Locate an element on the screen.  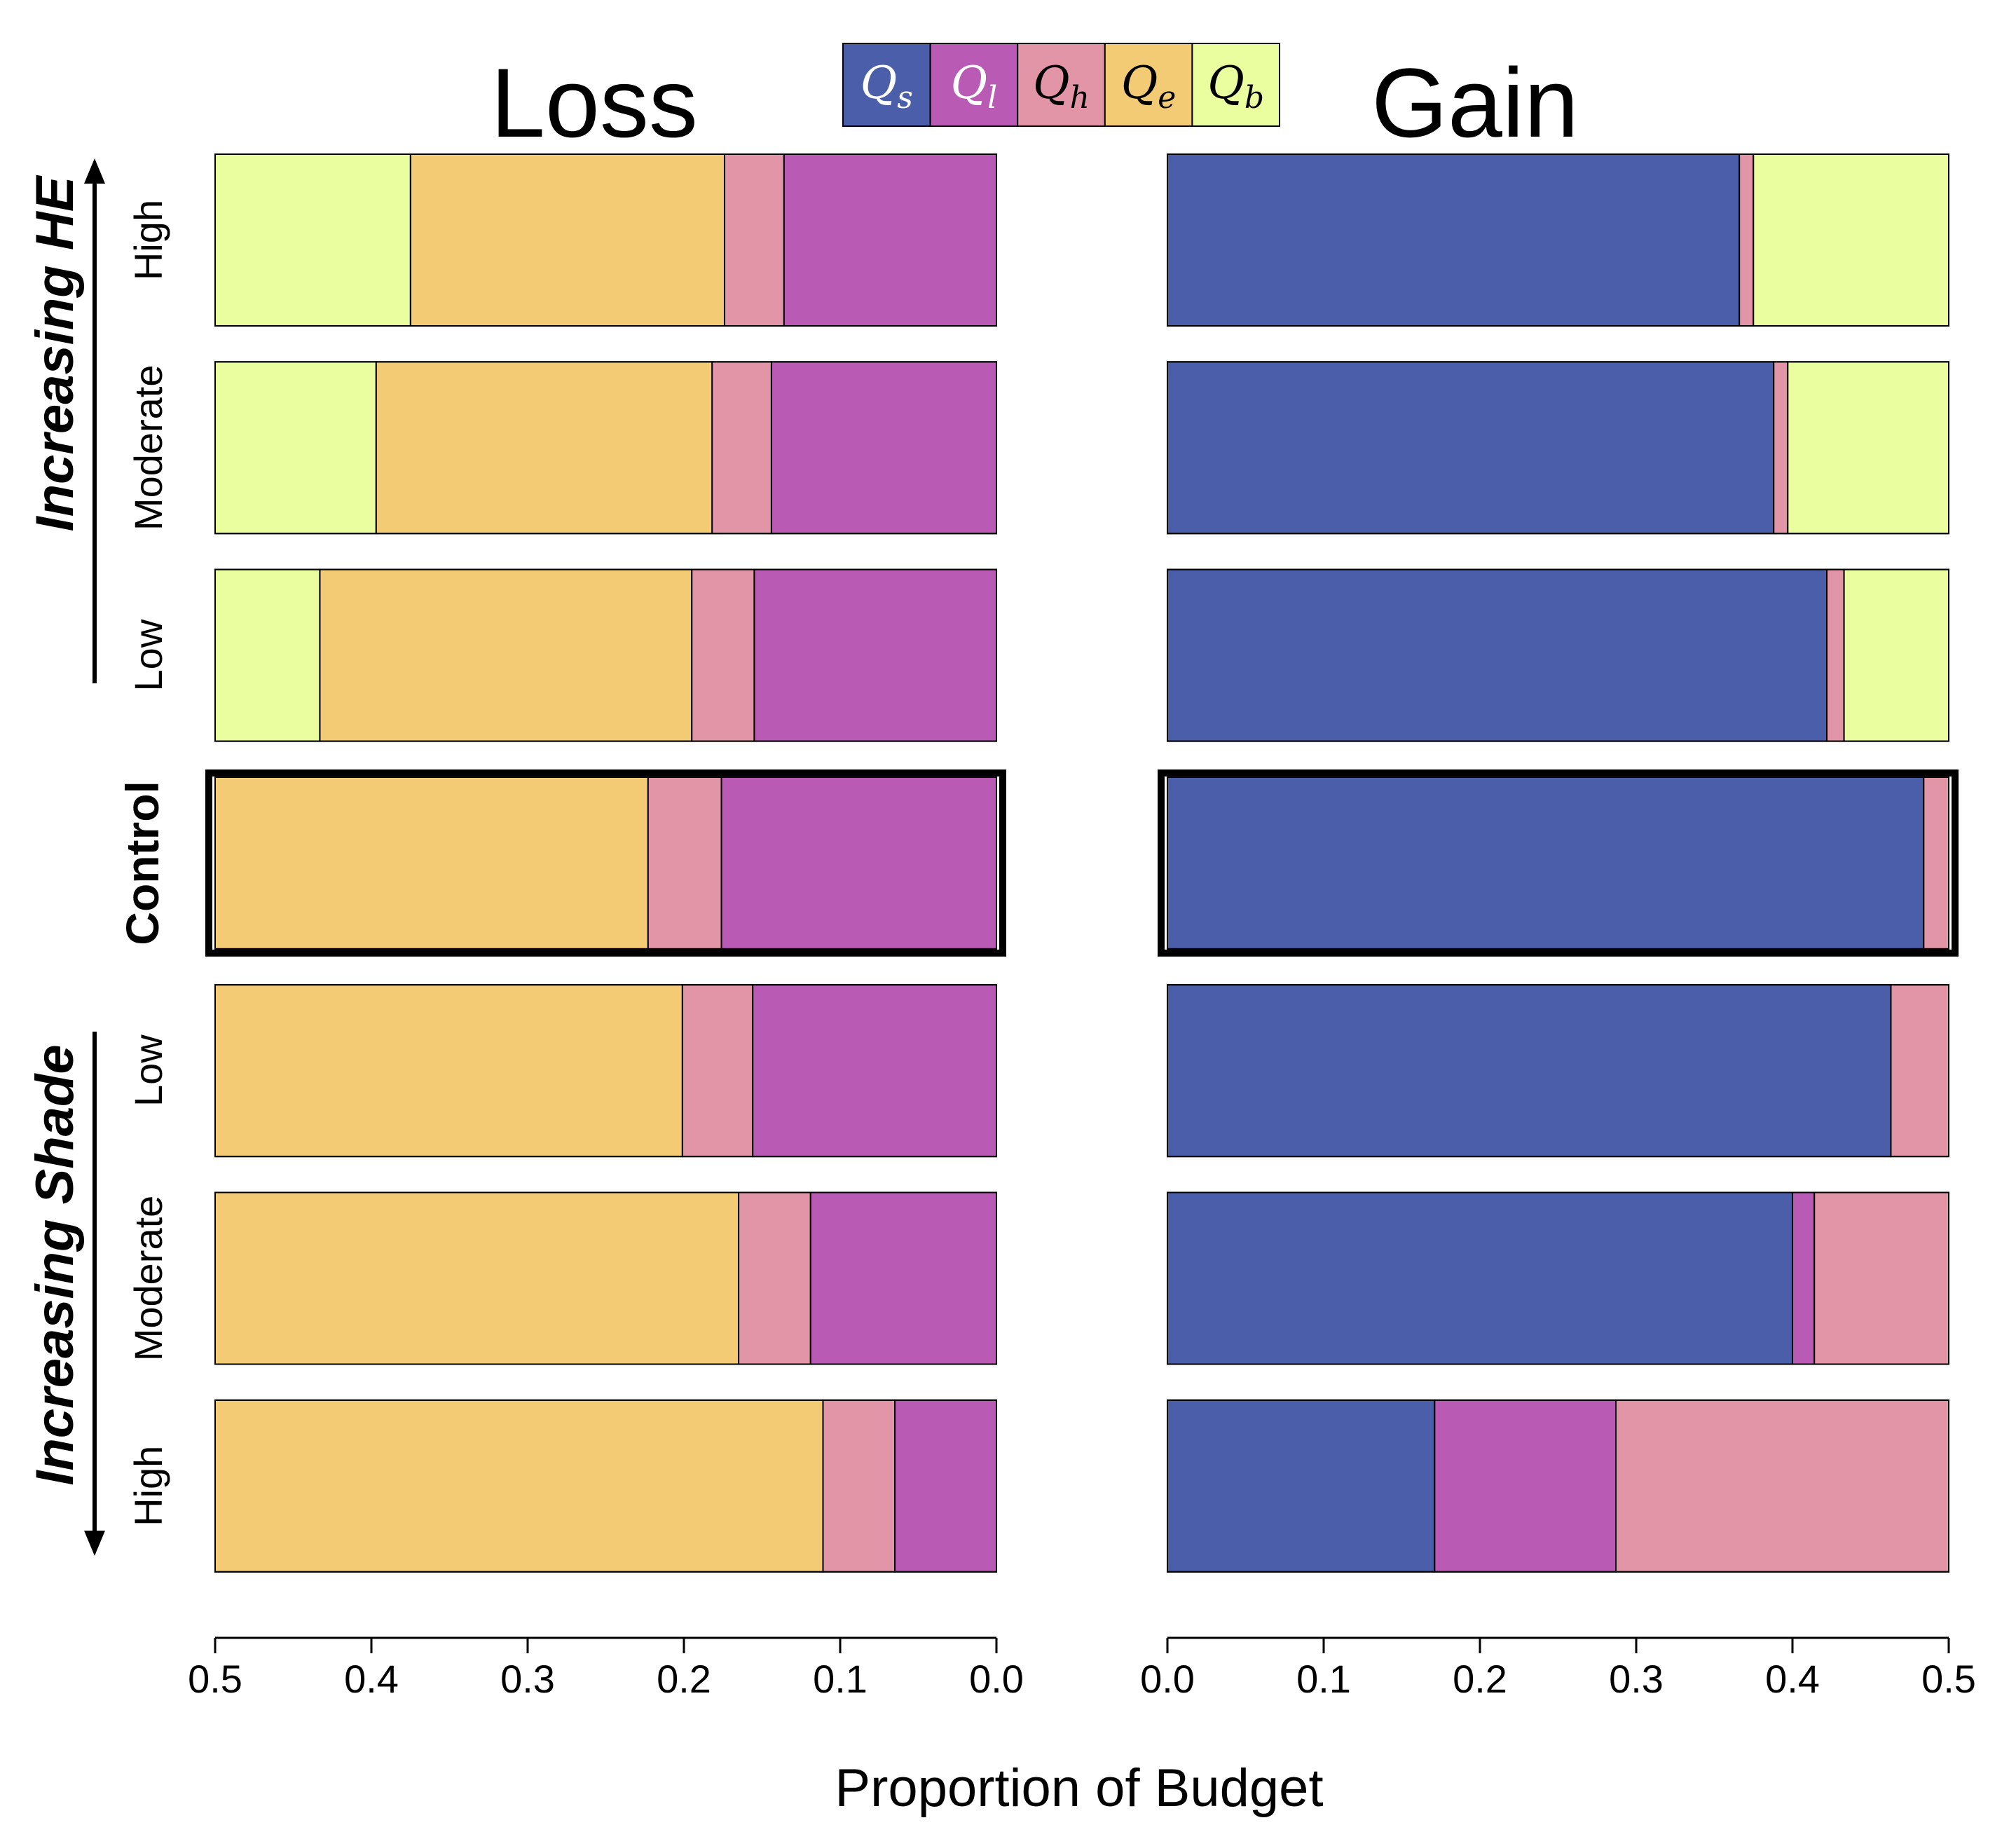
row-label-4: Low is located at coordinates (148, 1070).